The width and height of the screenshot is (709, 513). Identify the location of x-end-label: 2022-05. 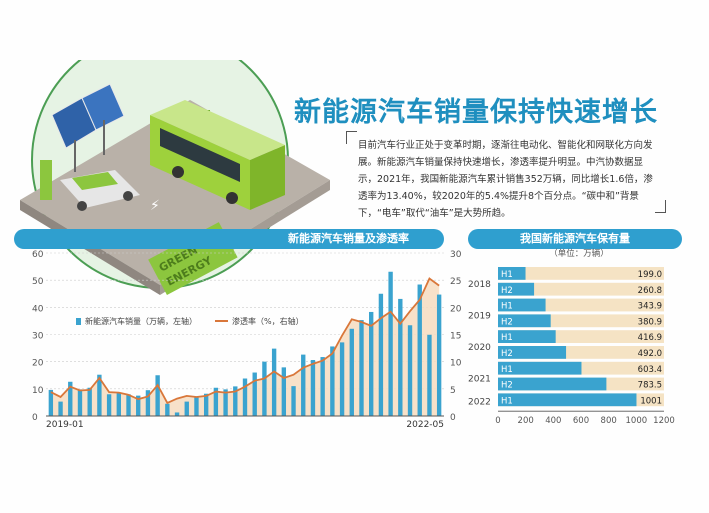
(425, 425).